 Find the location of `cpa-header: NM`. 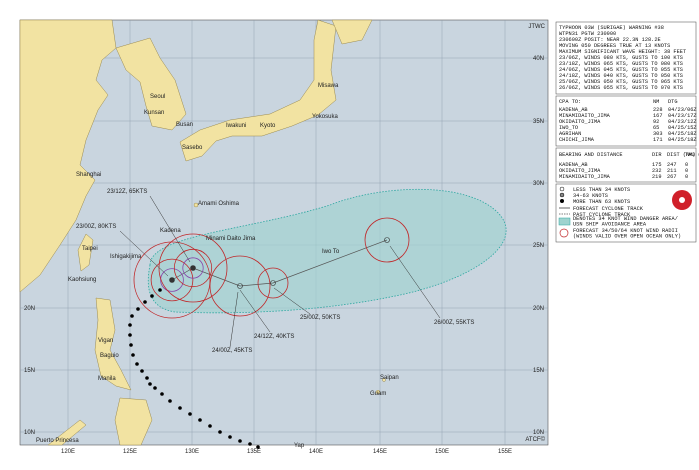

cpa-header: NM is located at coordinates (656, 102).